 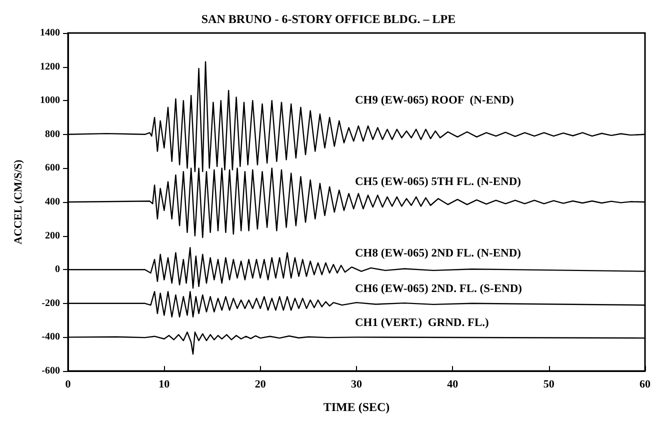 I want to click on series-label: CH8 (EW-065) 2ND FL. (N-END), so click(x=438, y=253).